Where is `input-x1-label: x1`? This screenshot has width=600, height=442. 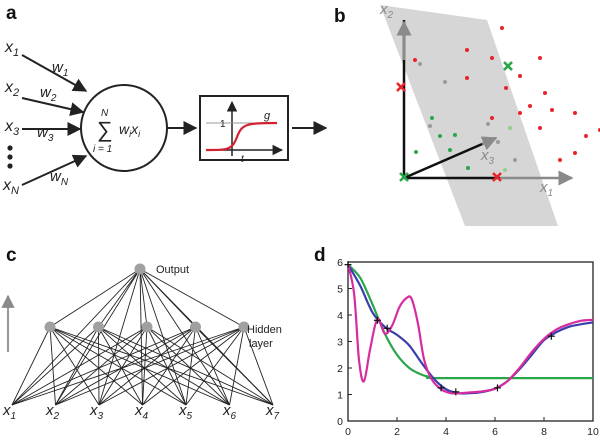
input-x1-label: x1 is located at coordinates (11, 49).